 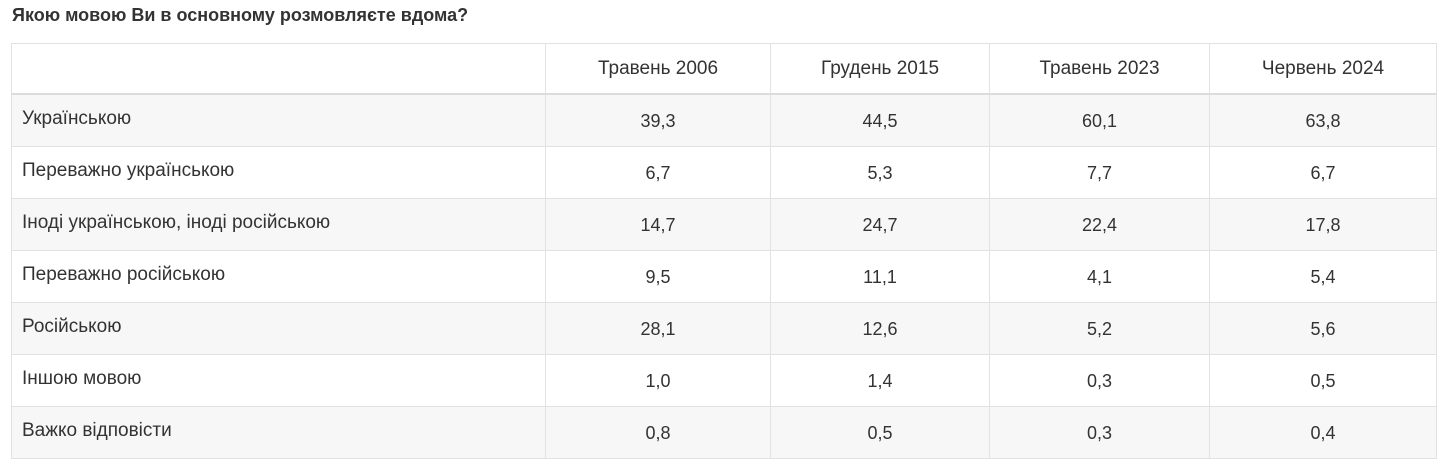 What do you see at coordinates (1323, 328) in the screenshot?
I see `table-cell: 5,6` at bounding box center [1323, 328].